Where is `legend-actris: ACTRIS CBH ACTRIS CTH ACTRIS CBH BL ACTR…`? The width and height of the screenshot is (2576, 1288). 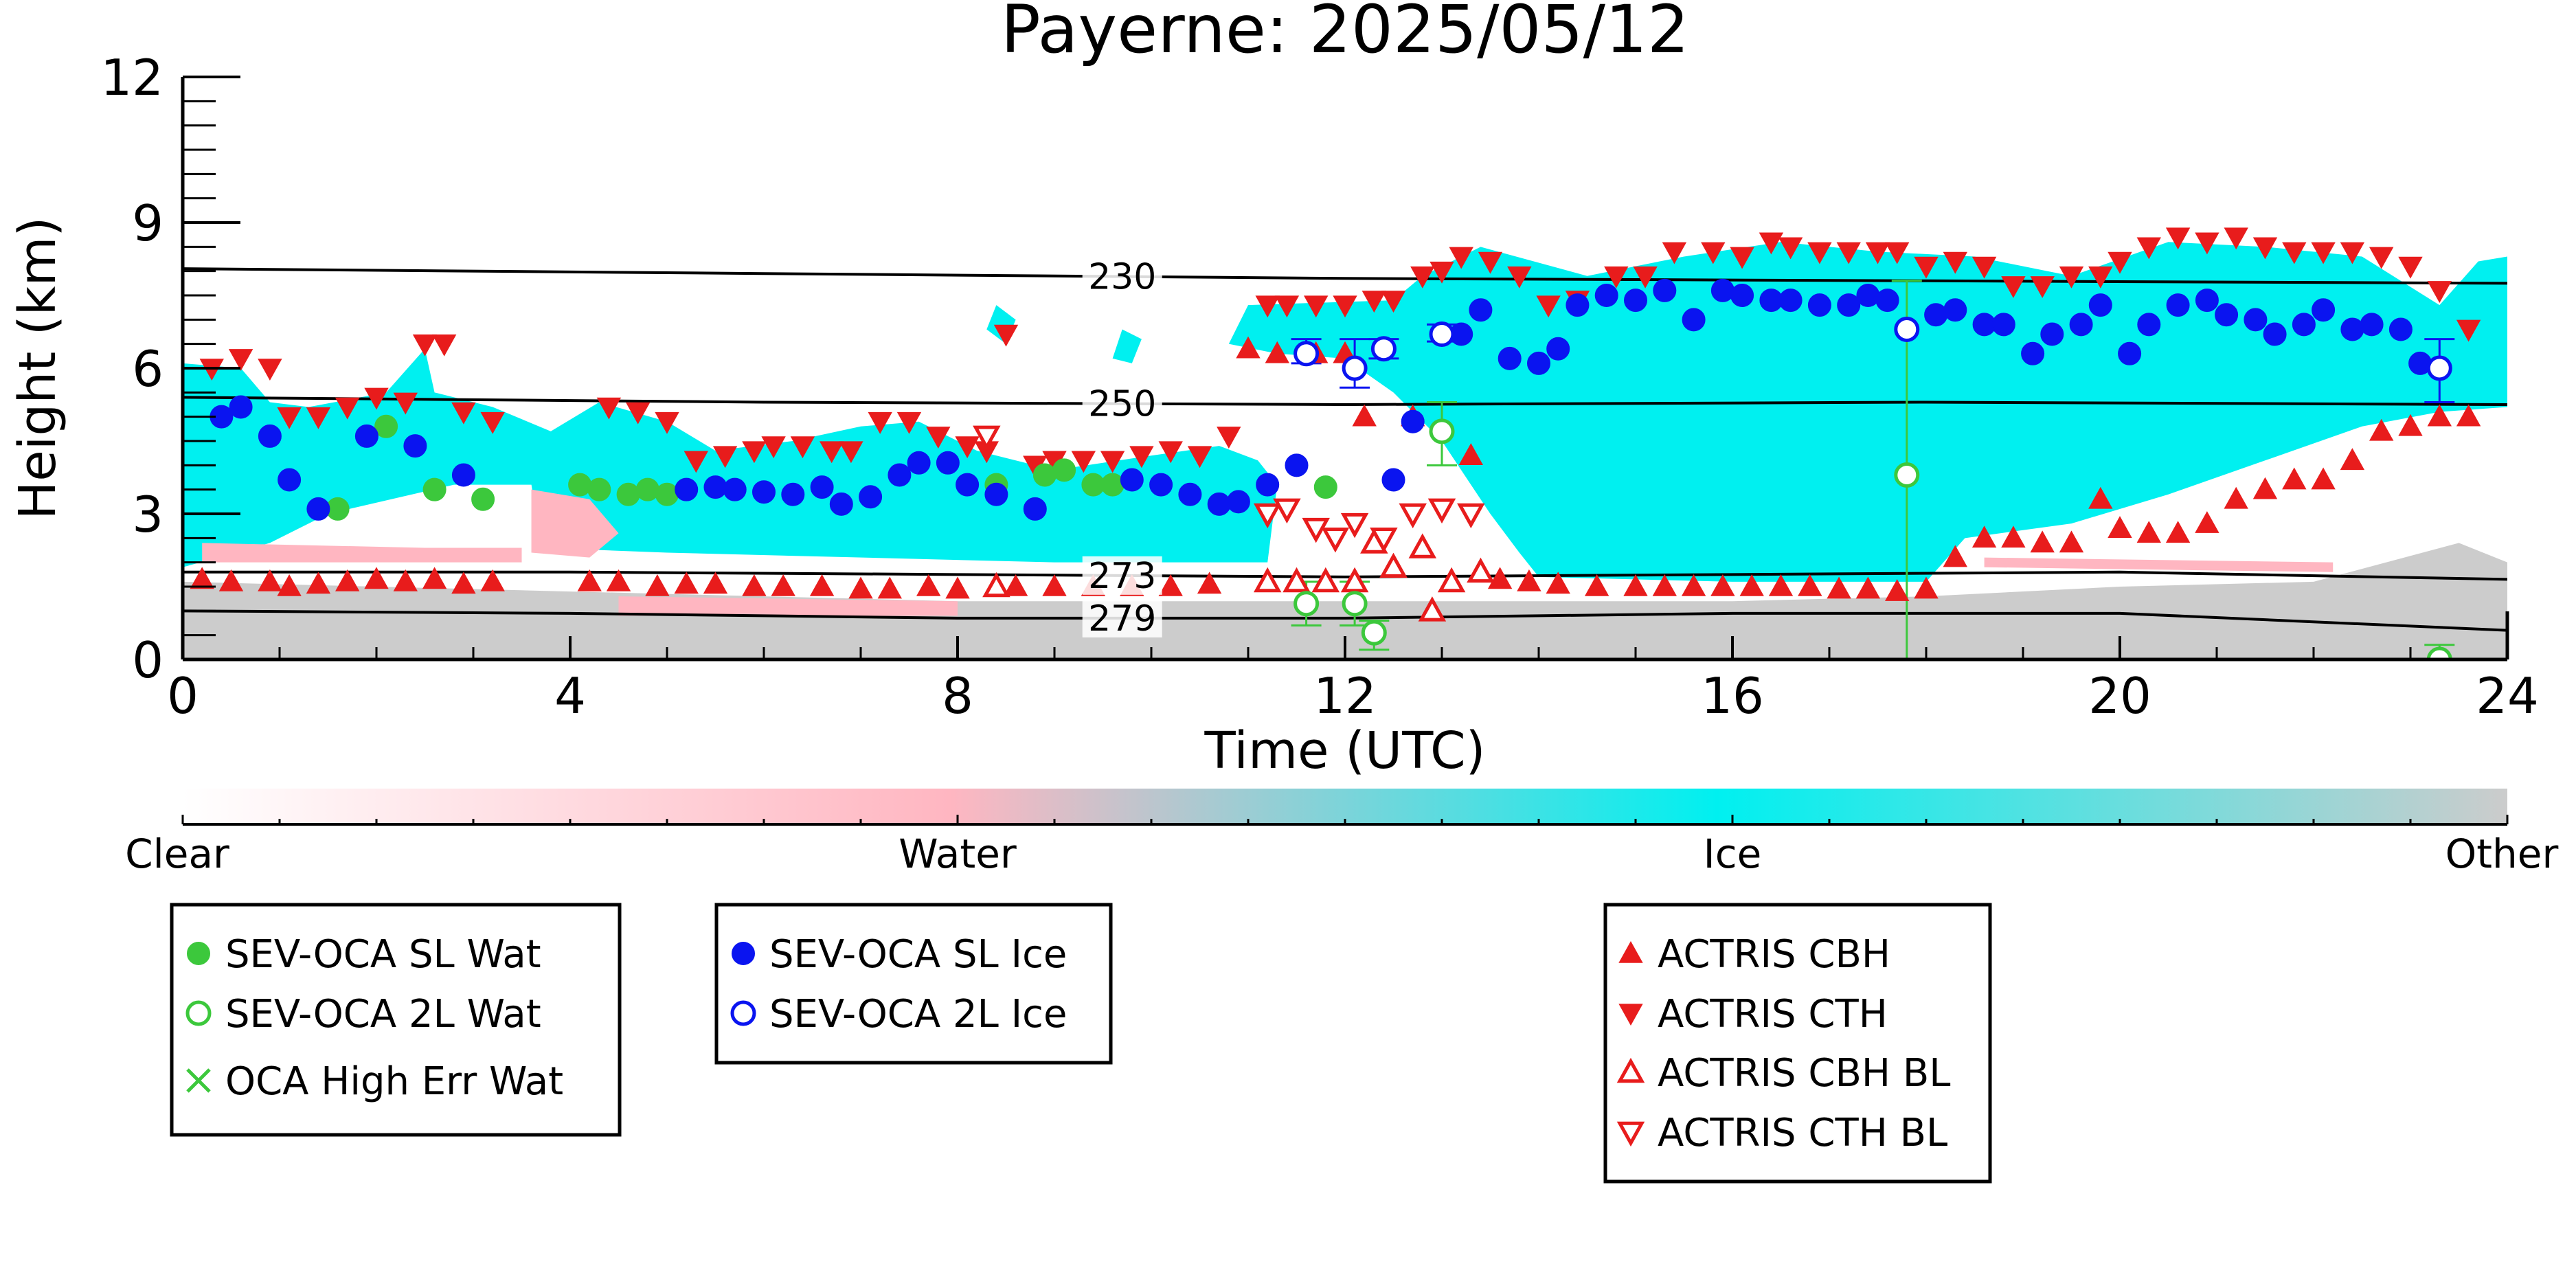
legend-actris: ACTRIS CBH ACTRIS CTH ACTRIS CBH BL ACTR… is located at coordinates (1797, 1043).